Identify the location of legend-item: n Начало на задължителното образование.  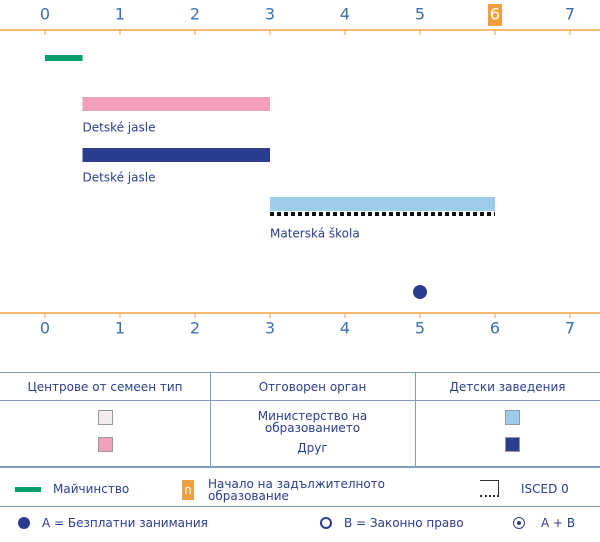
(310, 490).